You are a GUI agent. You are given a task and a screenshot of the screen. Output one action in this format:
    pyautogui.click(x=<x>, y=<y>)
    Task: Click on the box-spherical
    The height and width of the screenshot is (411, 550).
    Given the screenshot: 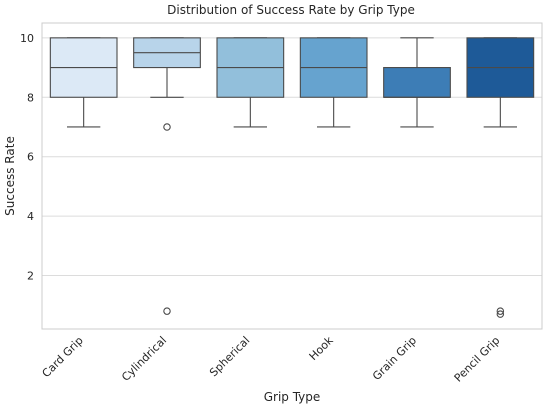 What is the action you would take?
    pyautogui.click(x=250, y=82)
    